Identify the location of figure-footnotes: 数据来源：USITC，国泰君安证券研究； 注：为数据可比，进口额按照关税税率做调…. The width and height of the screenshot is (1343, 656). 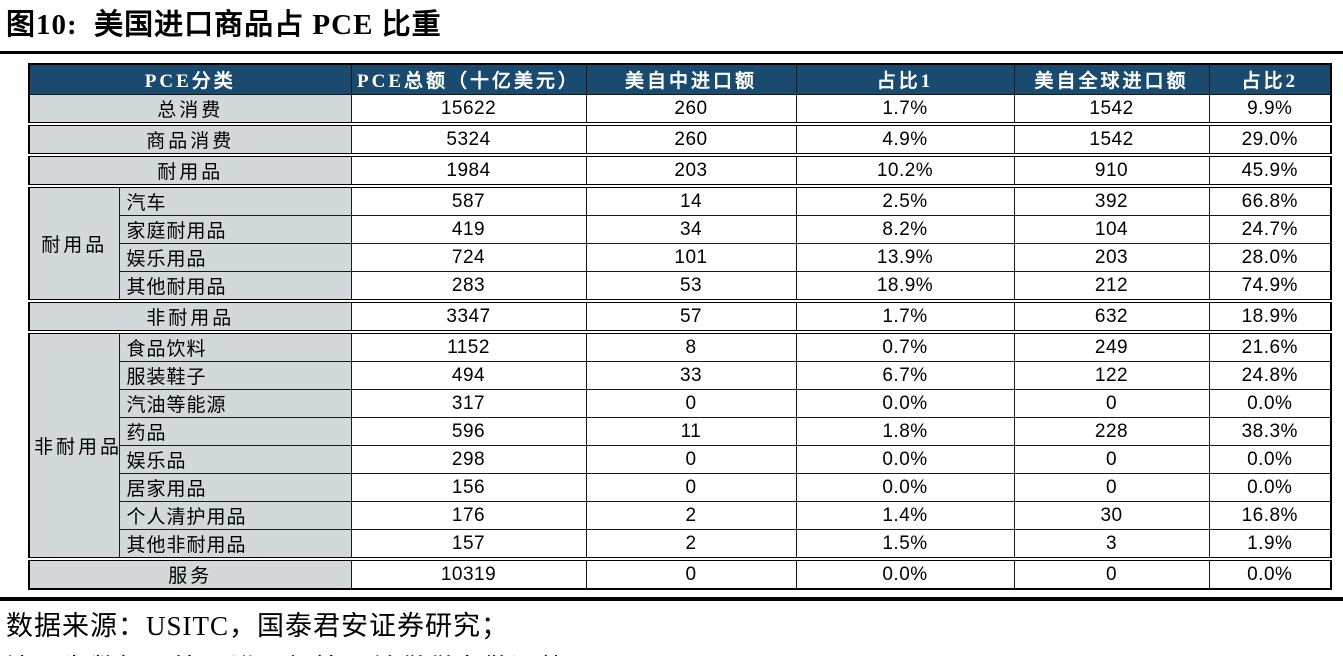
(674, 631).